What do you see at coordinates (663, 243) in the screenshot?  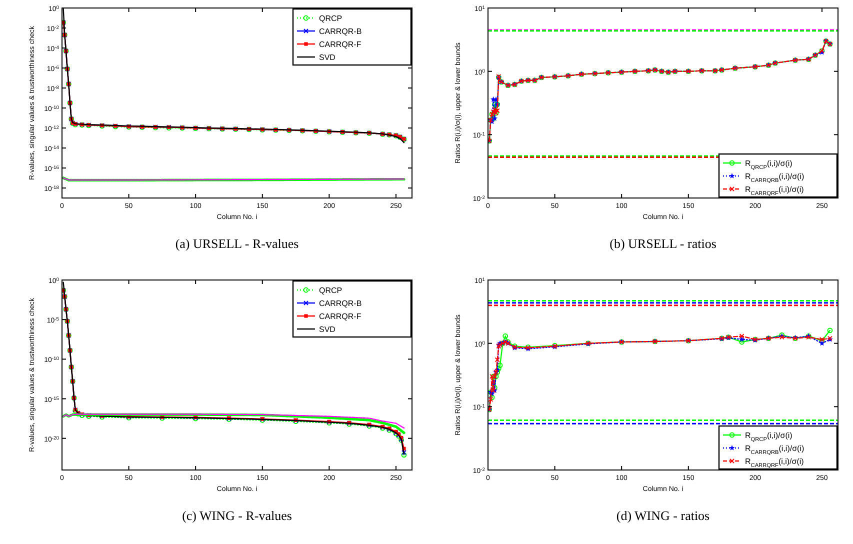 I see `text: (b) URSELL - ratios` at bounding box center [663, 243].